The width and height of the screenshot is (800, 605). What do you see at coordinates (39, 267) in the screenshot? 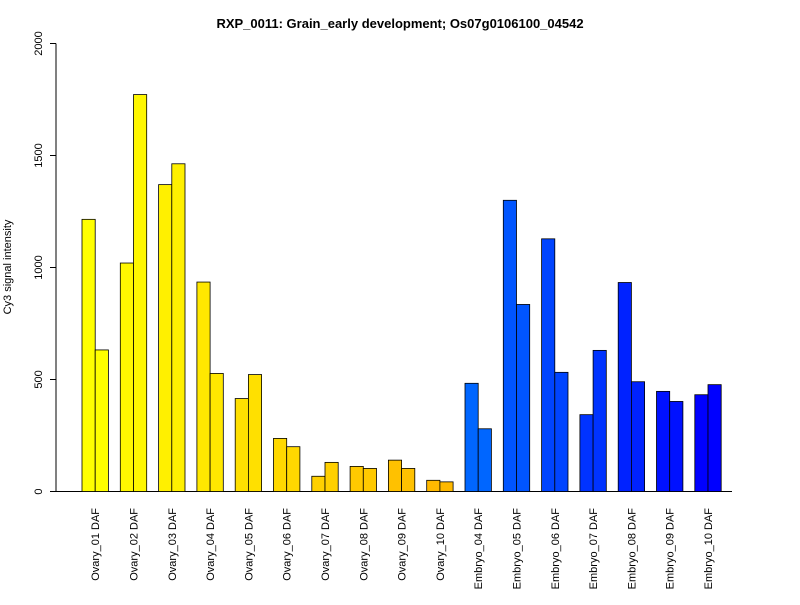
I see `y-tick-label: 1000` at bounding box center [39, 267].